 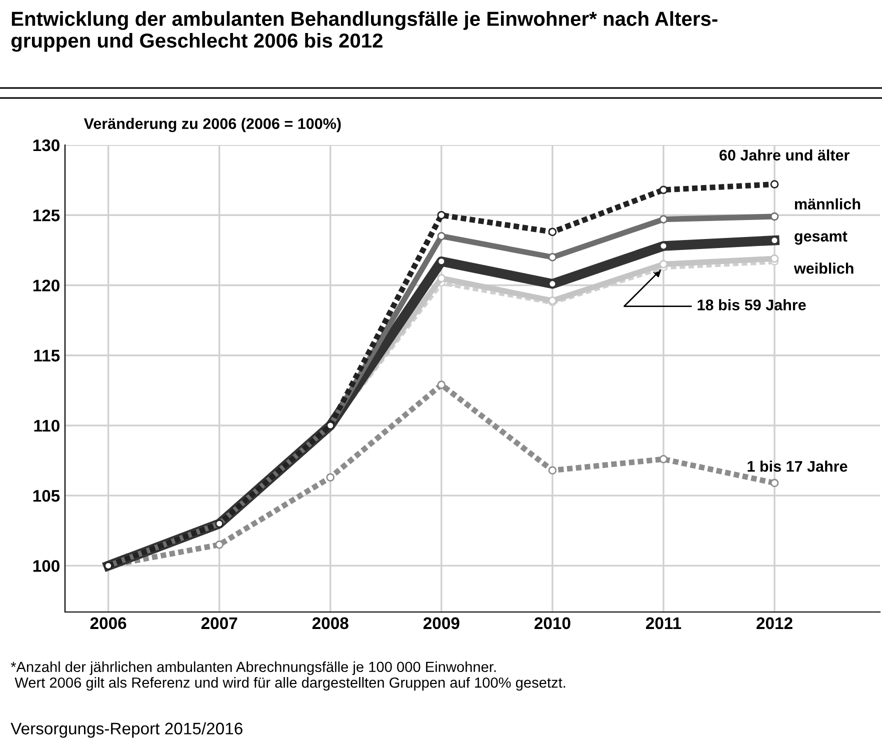 I want to click on x-tick-label: 2009, so click(x=441, y=623).